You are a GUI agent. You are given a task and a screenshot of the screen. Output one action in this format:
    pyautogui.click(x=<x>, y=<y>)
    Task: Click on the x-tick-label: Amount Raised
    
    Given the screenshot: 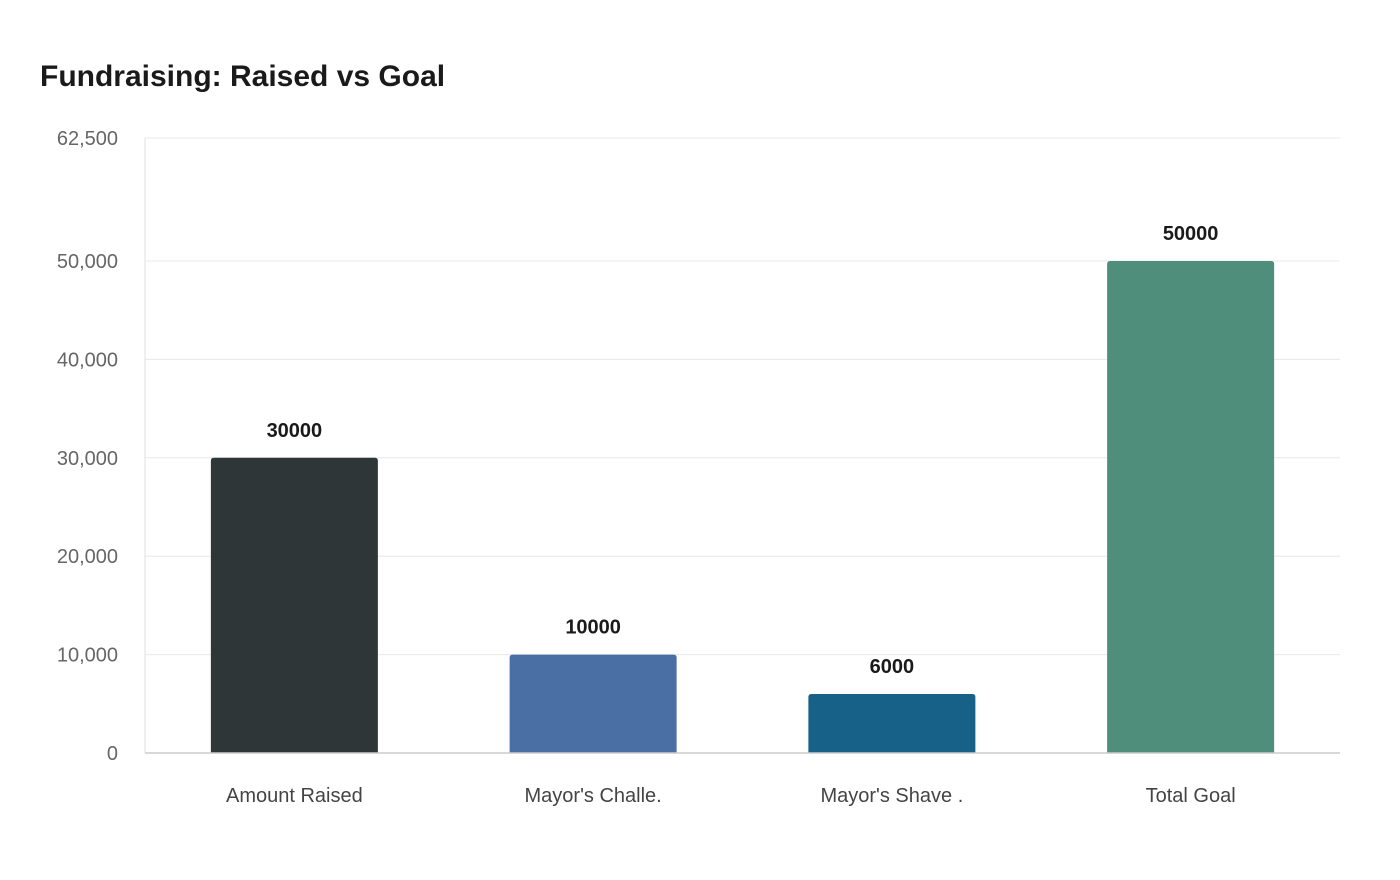 What is the action you would take?
    pyautogui.click(x=294, y=796)
    